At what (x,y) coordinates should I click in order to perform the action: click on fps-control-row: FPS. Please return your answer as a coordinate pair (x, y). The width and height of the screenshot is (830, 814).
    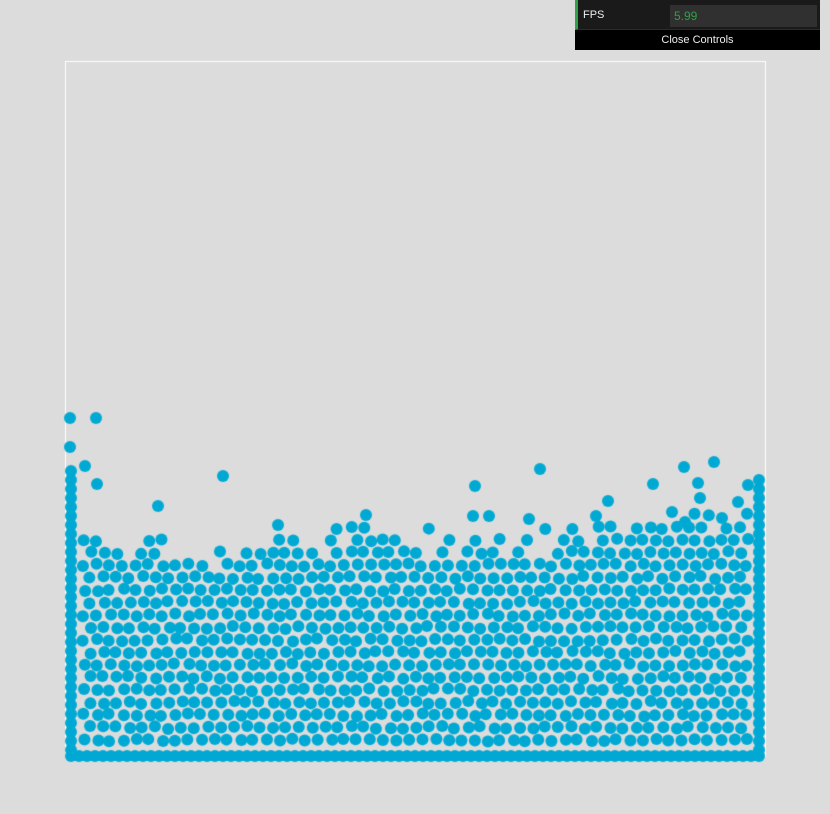
    Looking at the image, I should click on (697, 15).